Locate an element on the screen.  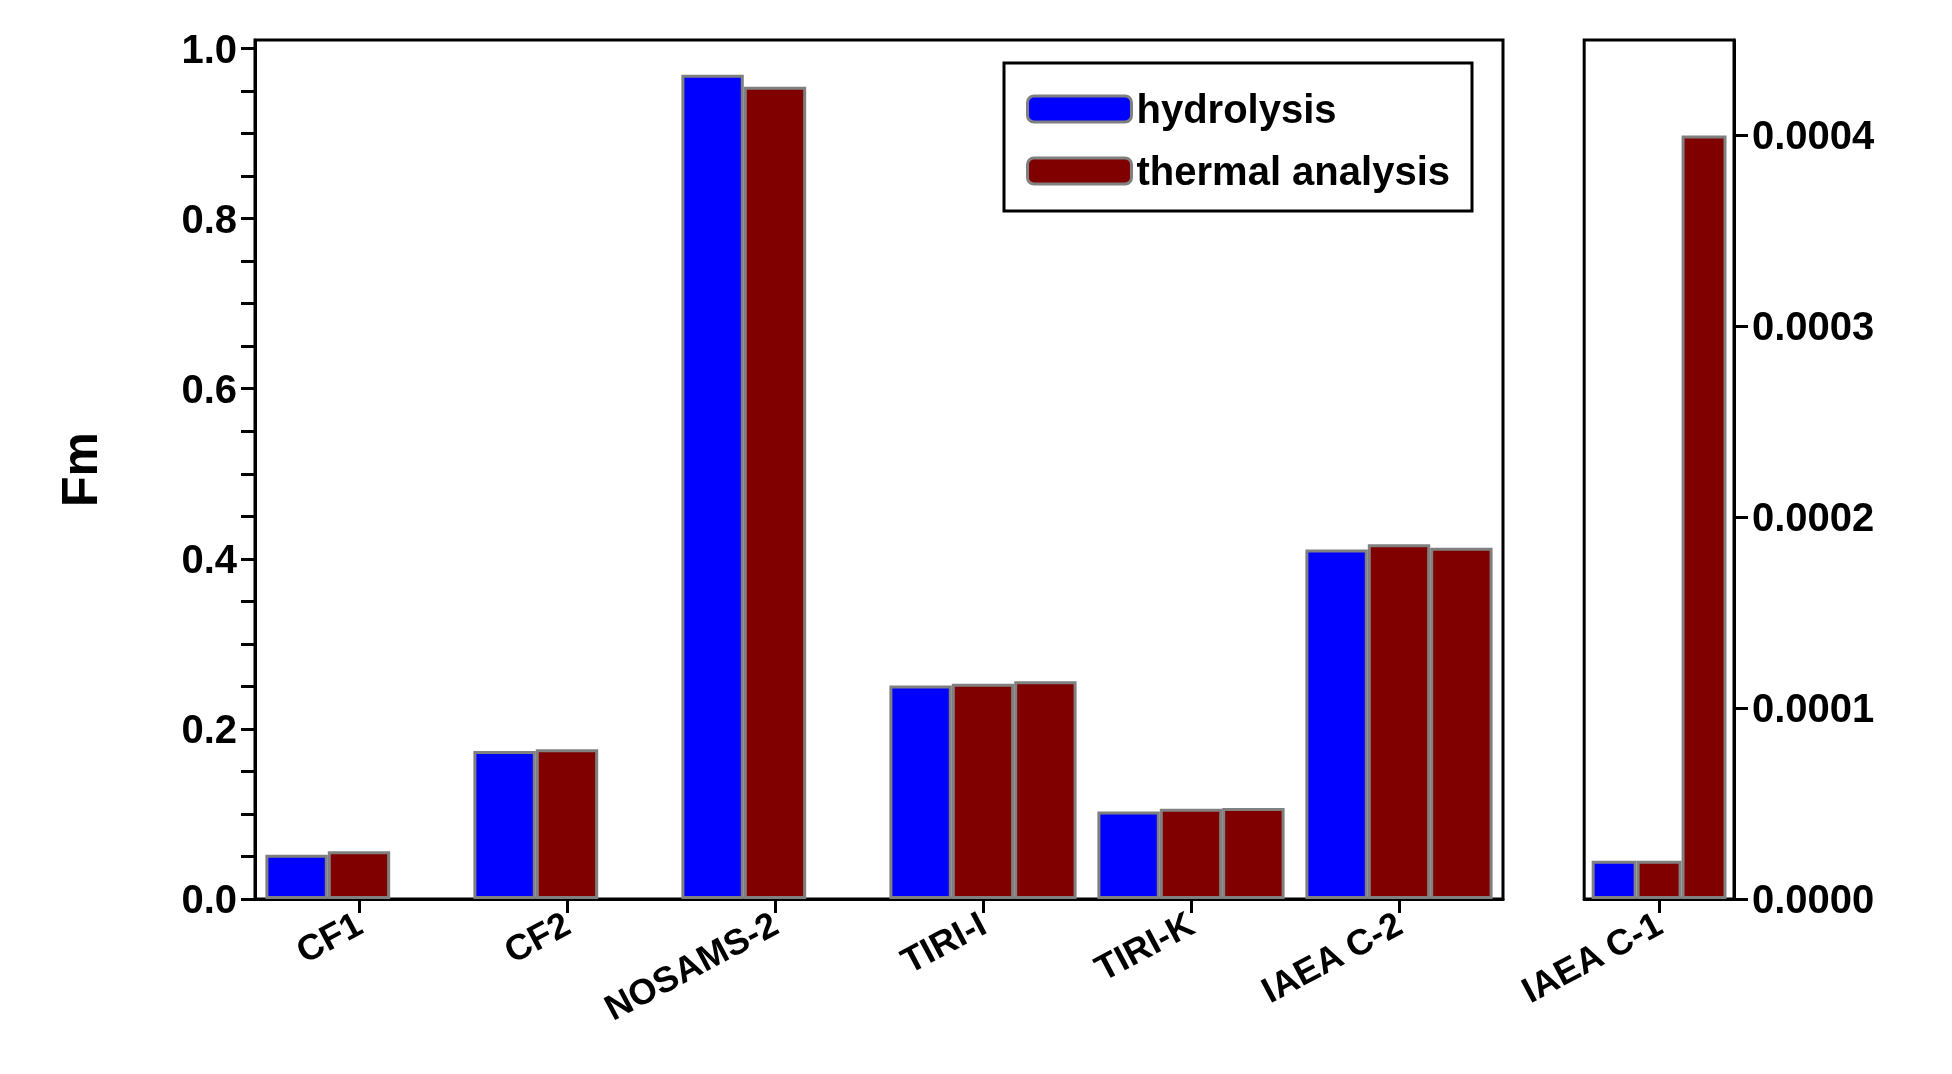
y2-tick-label: 0.0003 is located at coordinates (1813, 326).